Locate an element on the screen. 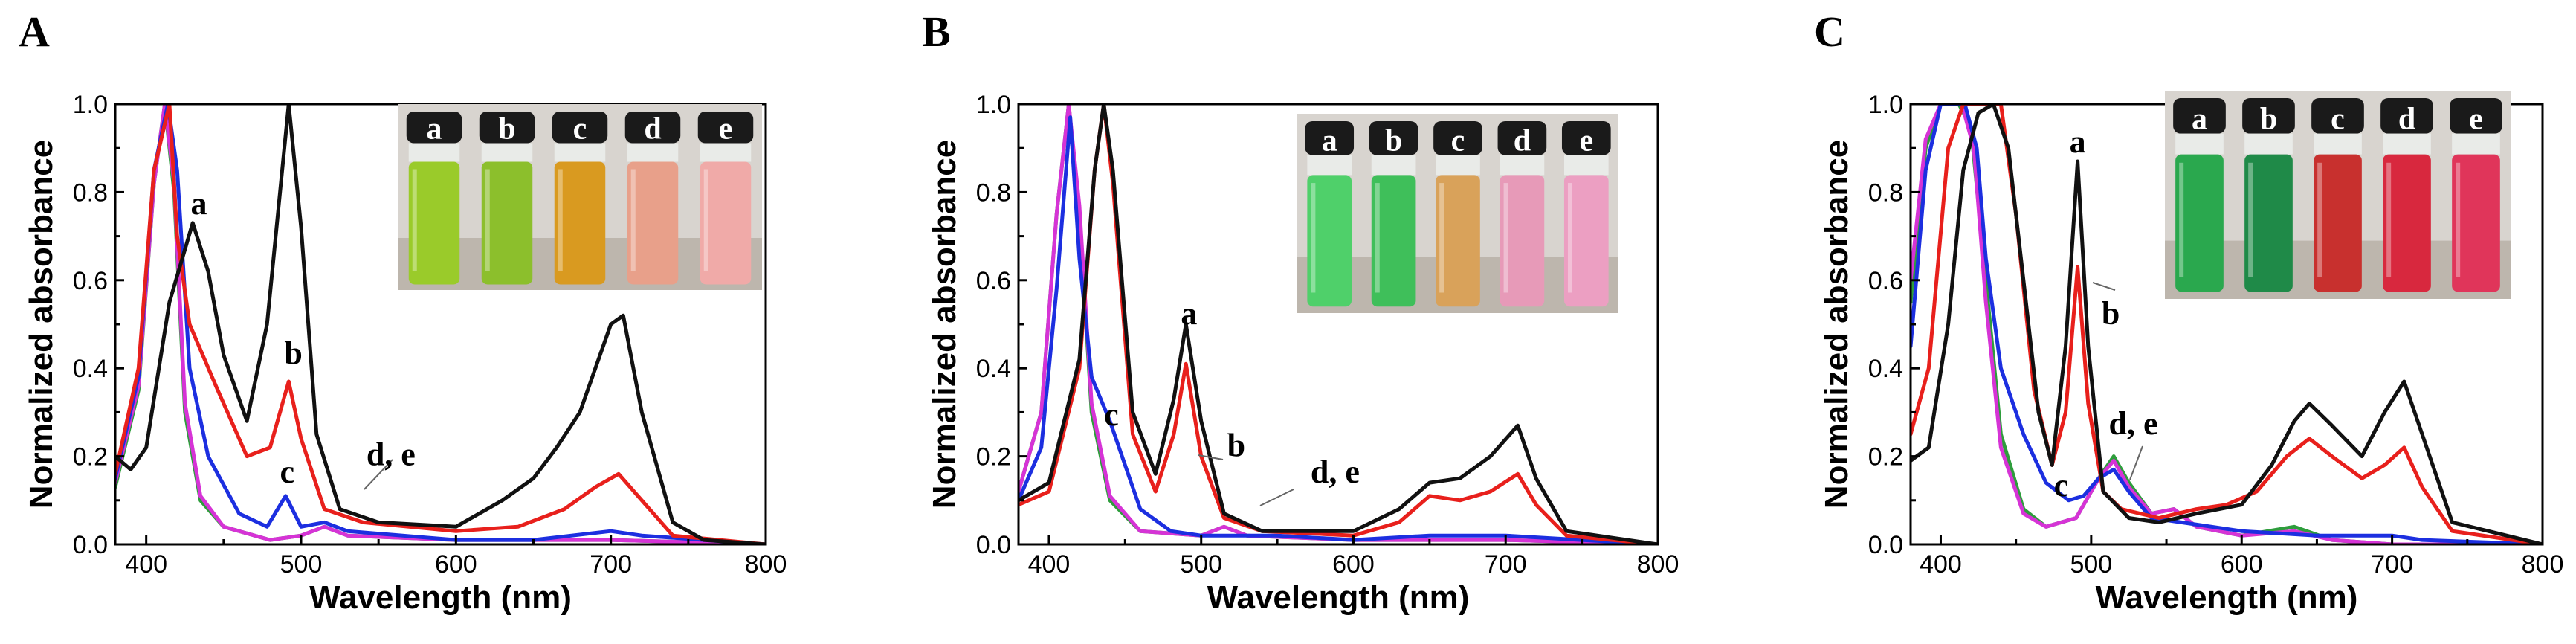 This screenshot has width=2576, height=644. vial-label: a is located at coordinates (434, 129).